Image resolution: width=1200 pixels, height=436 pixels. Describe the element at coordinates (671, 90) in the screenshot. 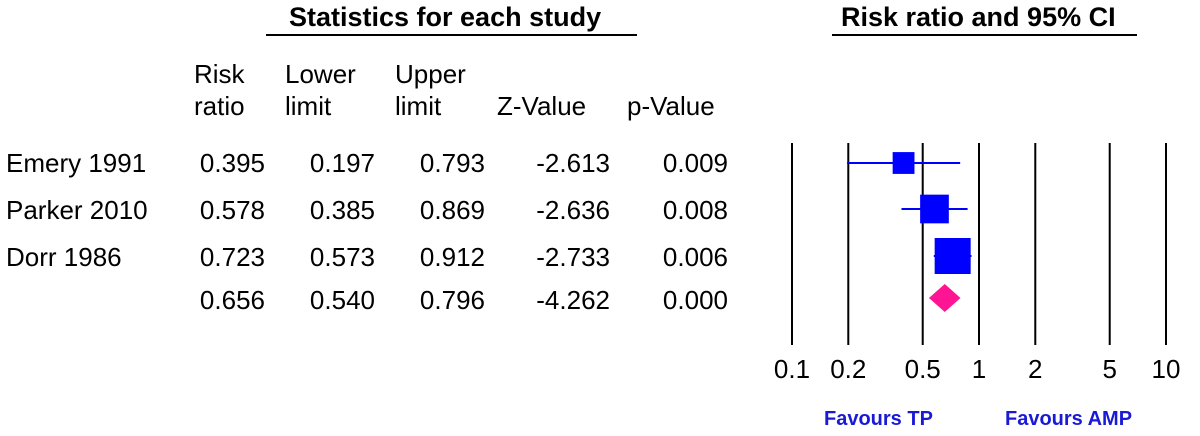

I see `column-header-p-value: p-Value` at that location.